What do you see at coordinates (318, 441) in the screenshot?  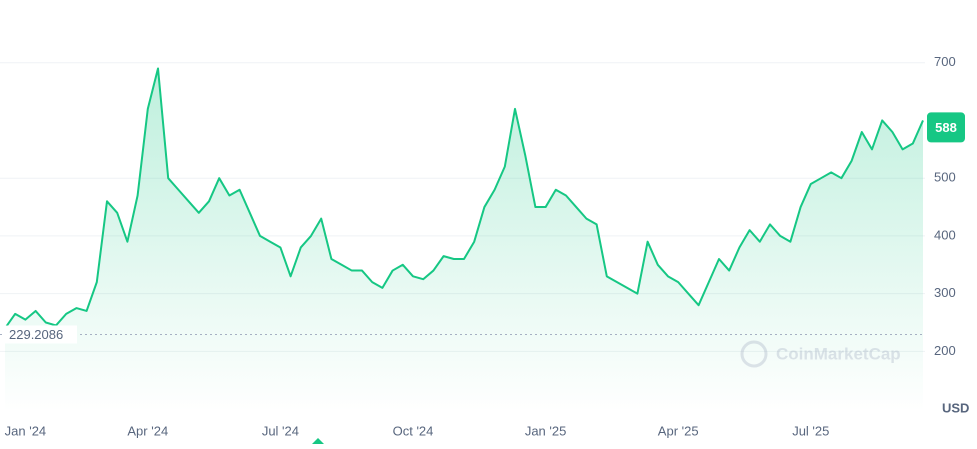 I see `range-marker` at bounding box center [318, 441].